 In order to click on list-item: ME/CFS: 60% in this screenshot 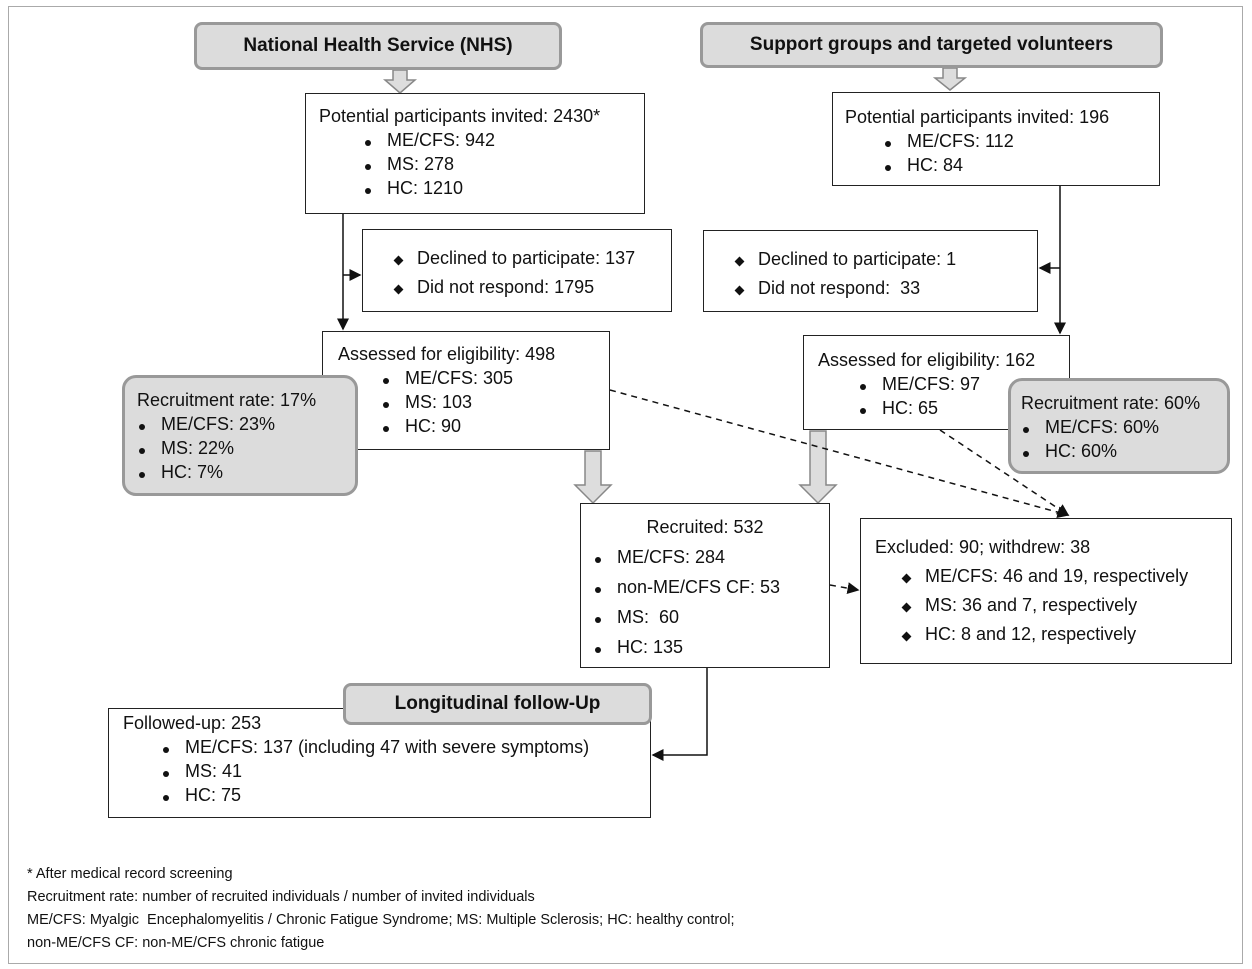, I will do `click(1124, 427)`.